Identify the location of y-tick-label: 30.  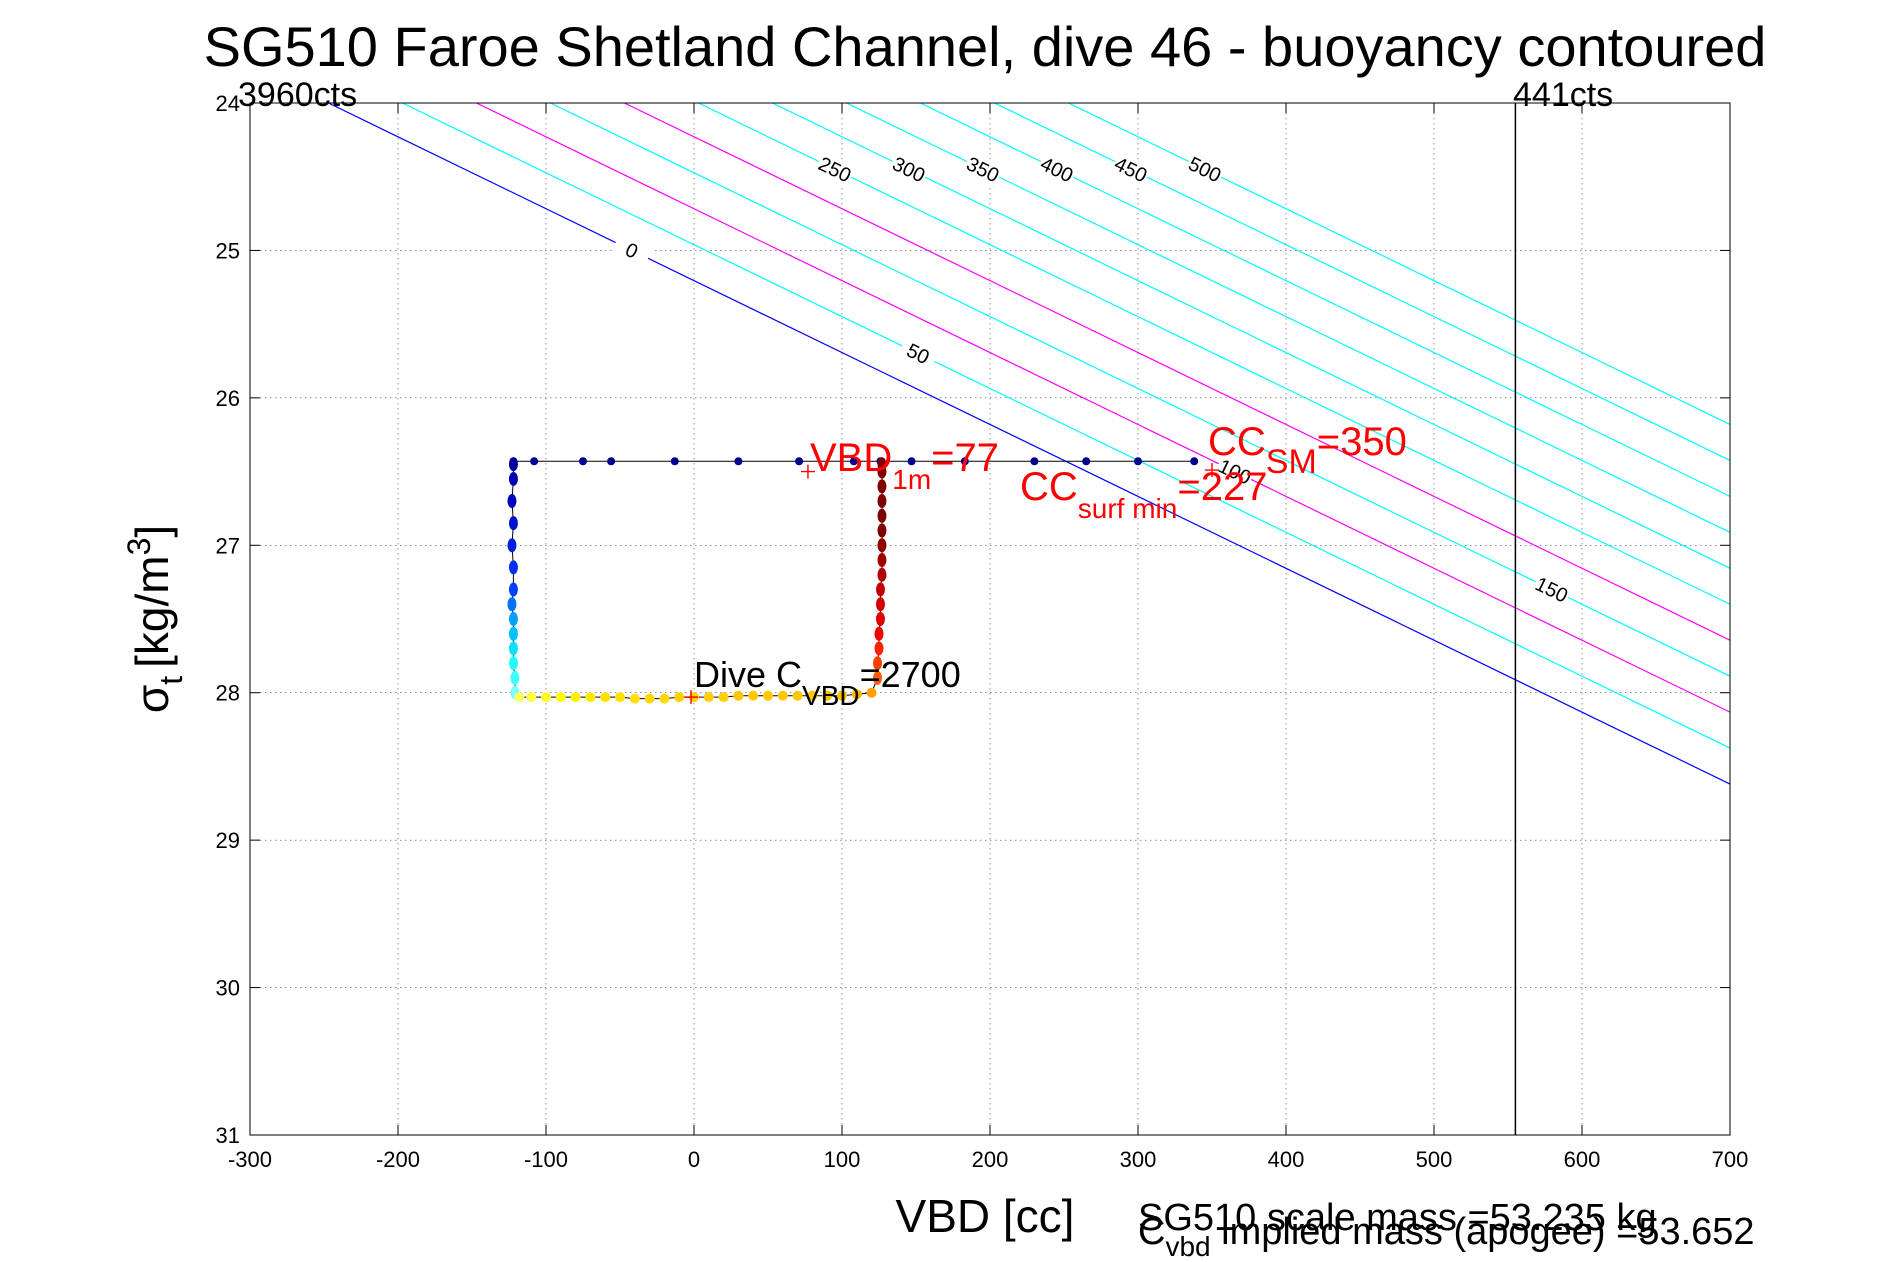
(228, 988).